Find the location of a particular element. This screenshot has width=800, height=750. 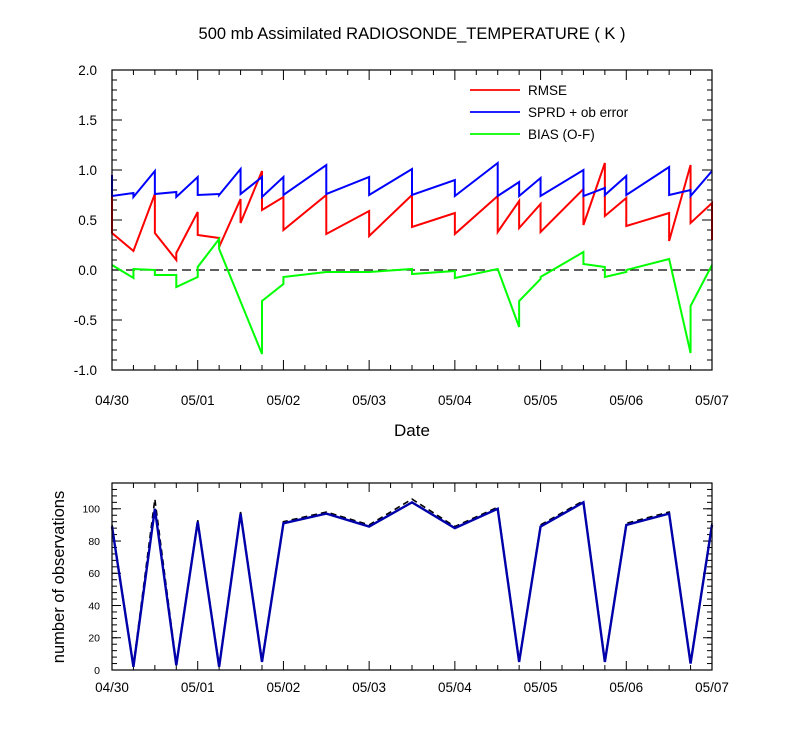

y-tick-label: -0.5 is located at coordinates (85, 320).